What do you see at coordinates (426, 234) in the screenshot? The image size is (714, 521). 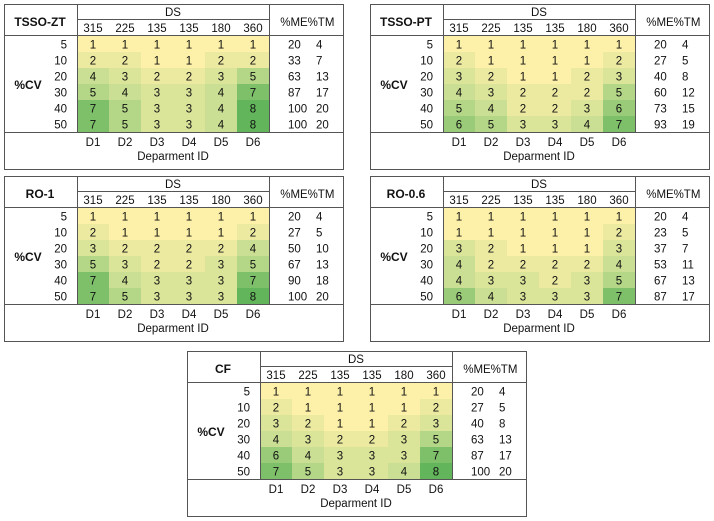 I see `cv-level: 10` at bounding box center [426, 234].